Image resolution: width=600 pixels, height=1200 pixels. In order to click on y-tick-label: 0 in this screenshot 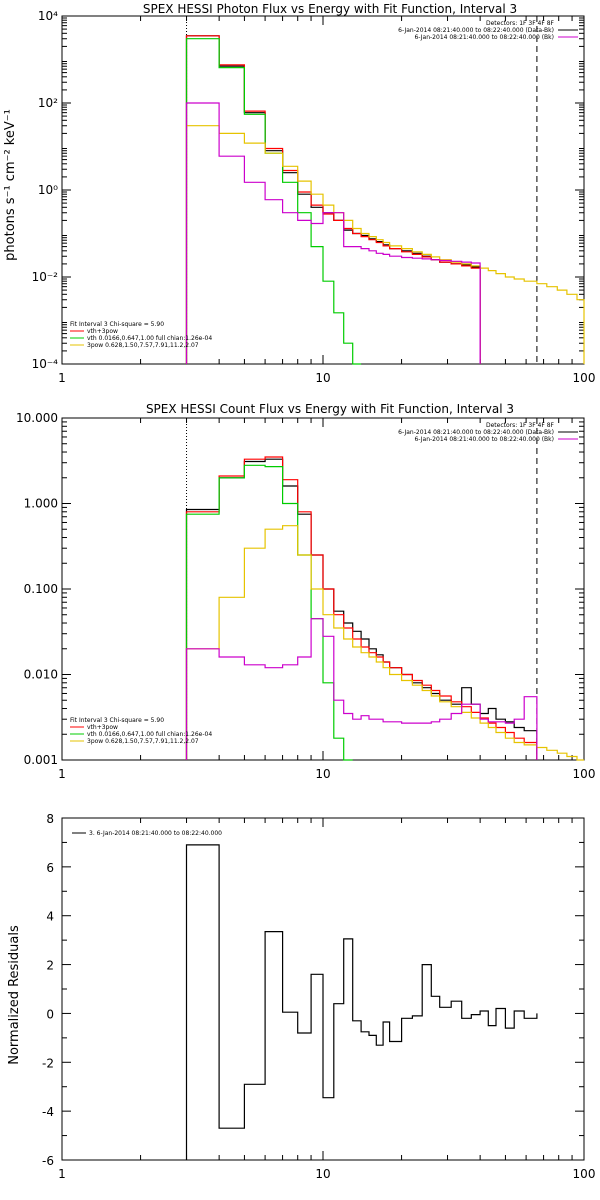, I will do `click(50, 1014)`.